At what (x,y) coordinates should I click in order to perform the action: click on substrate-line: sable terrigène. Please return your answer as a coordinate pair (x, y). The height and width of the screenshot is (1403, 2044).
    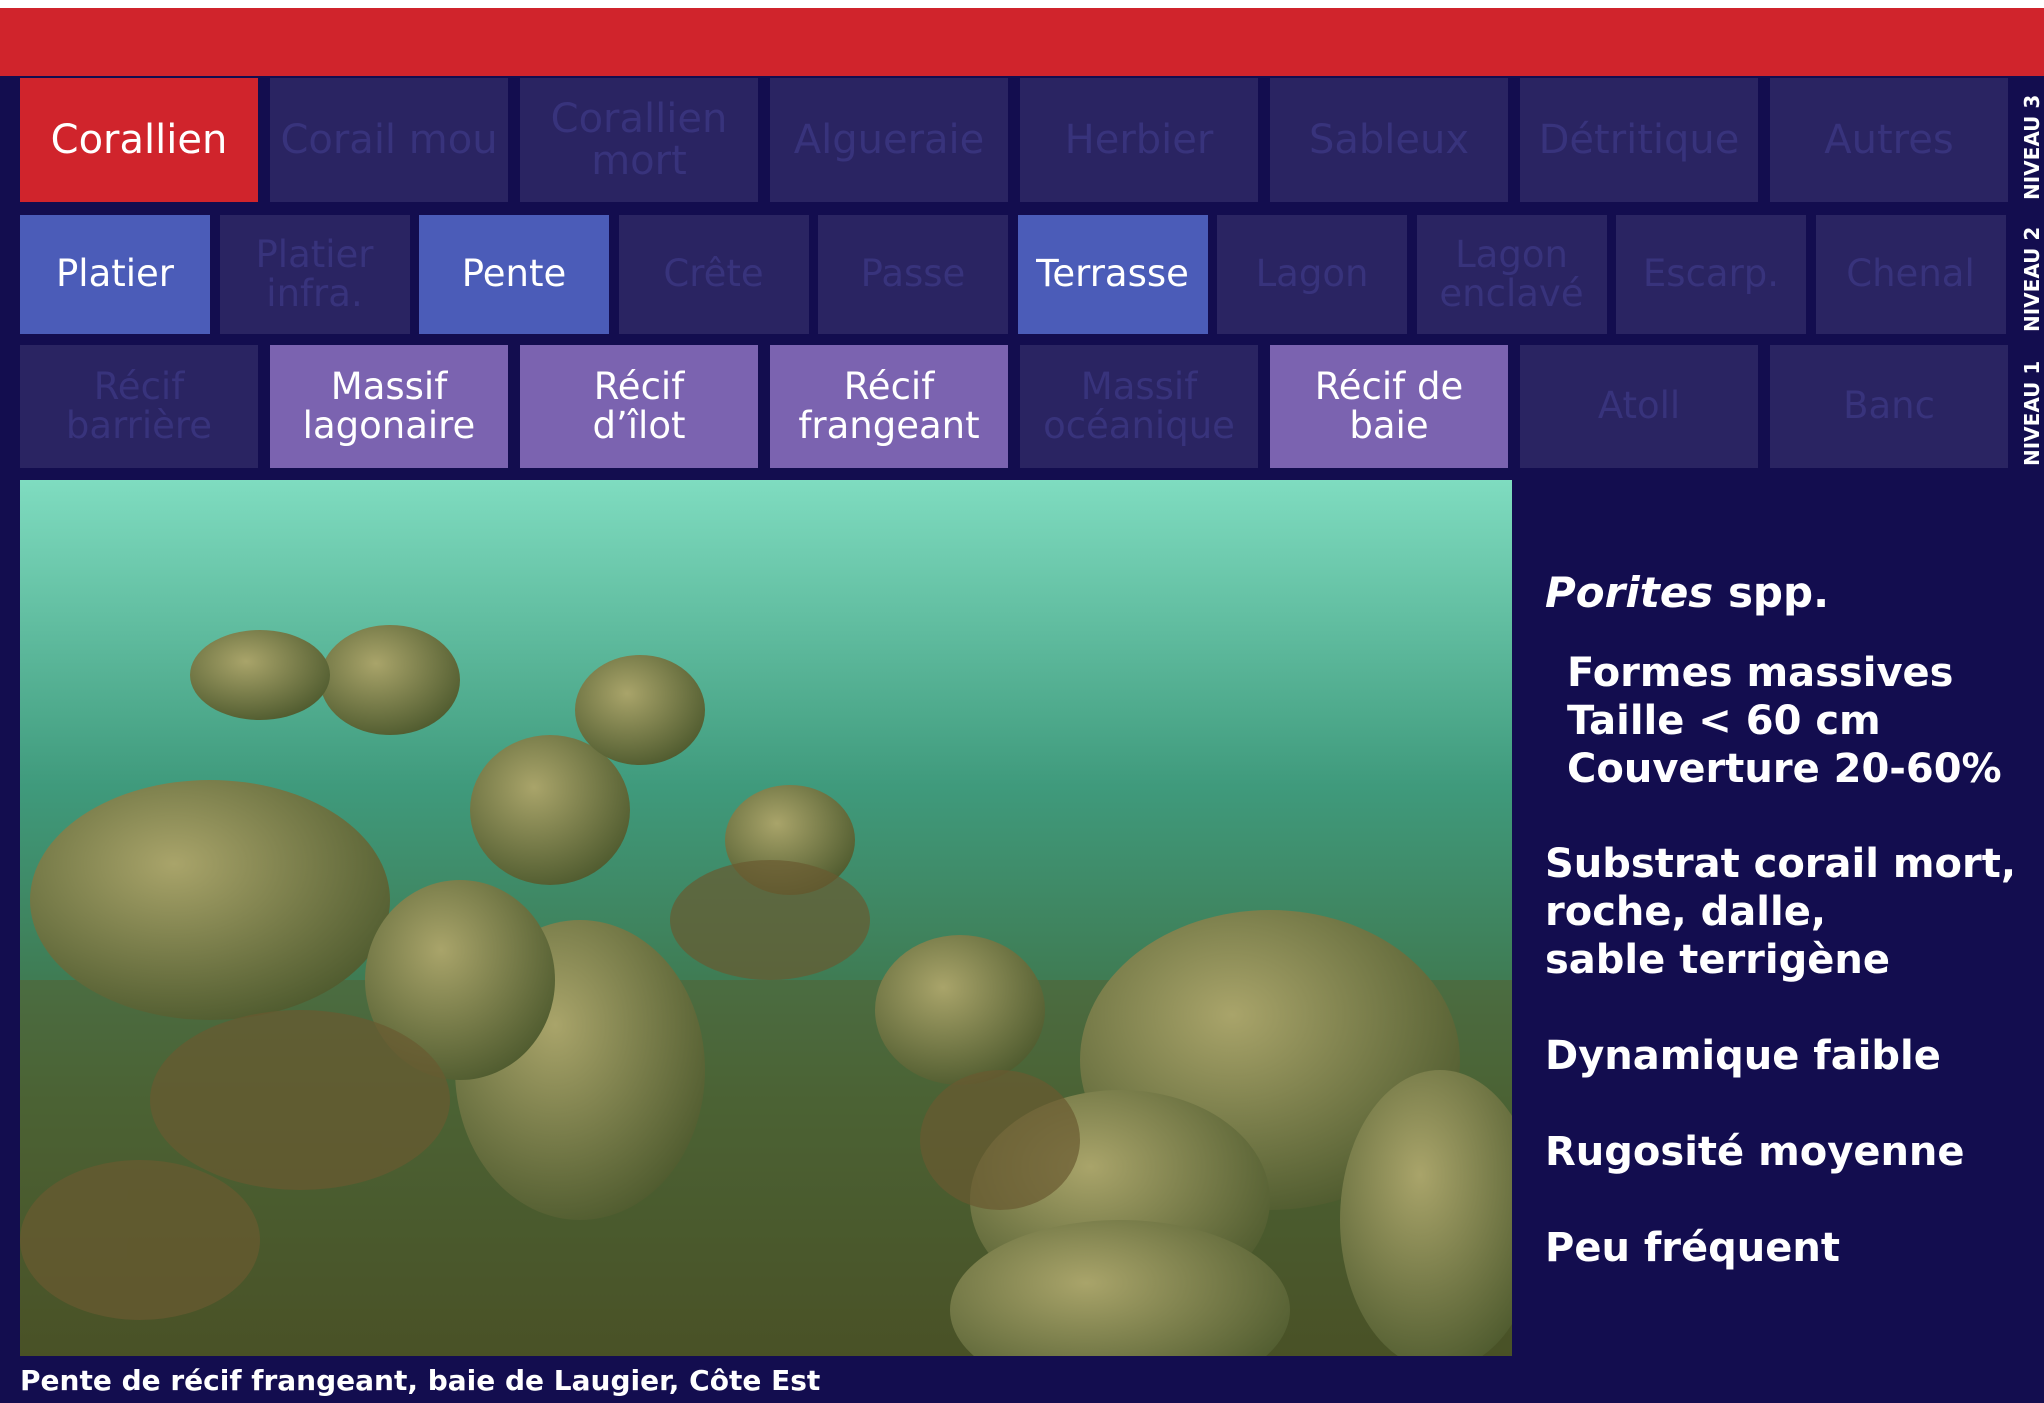
    Looking at the image, I should click on (1717, 960).